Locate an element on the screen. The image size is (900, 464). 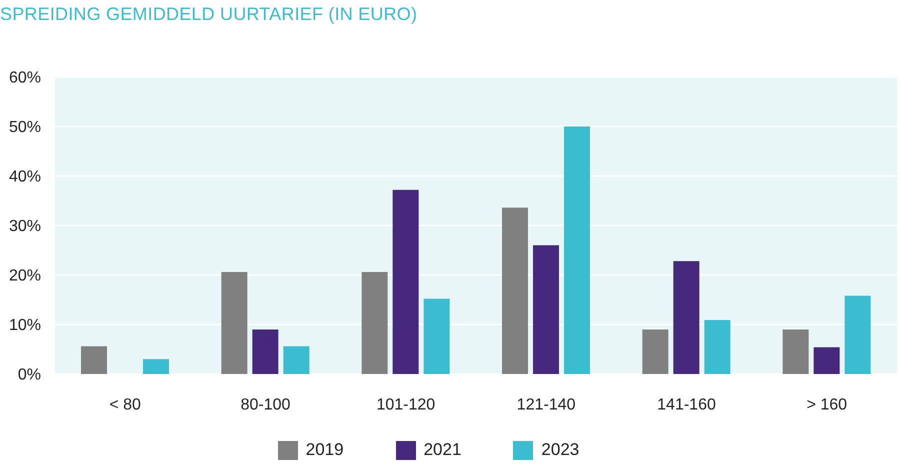
y-tick-label: 0% is located at coordinates (29, 375).